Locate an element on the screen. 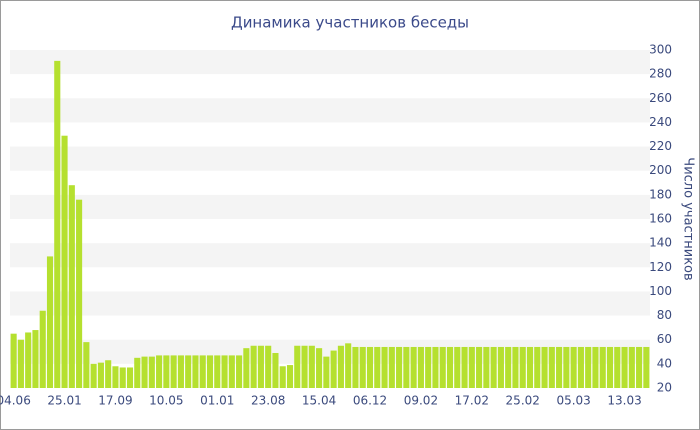  y-tick-label: 100 is located at coordinates (660, 291).